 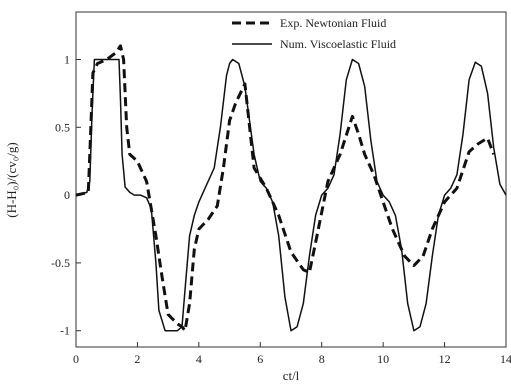 I want to click on legend-label-newtonian: Exp. Newtonian Fluid, so click(x=333, y=23).